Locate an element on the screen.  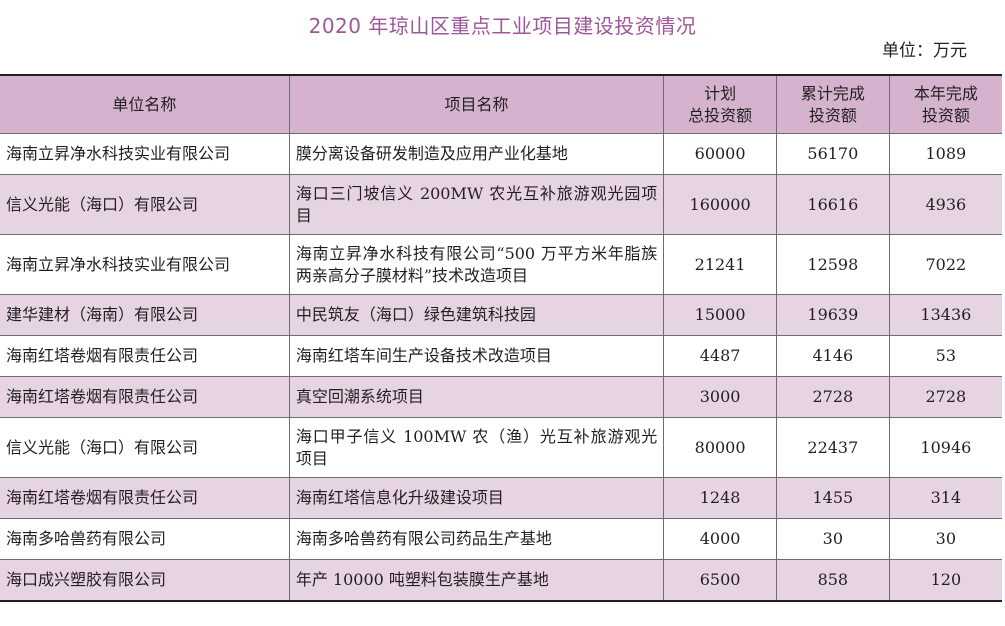
header-unit-name: 单位名称 is located at coordinates (145, 104).